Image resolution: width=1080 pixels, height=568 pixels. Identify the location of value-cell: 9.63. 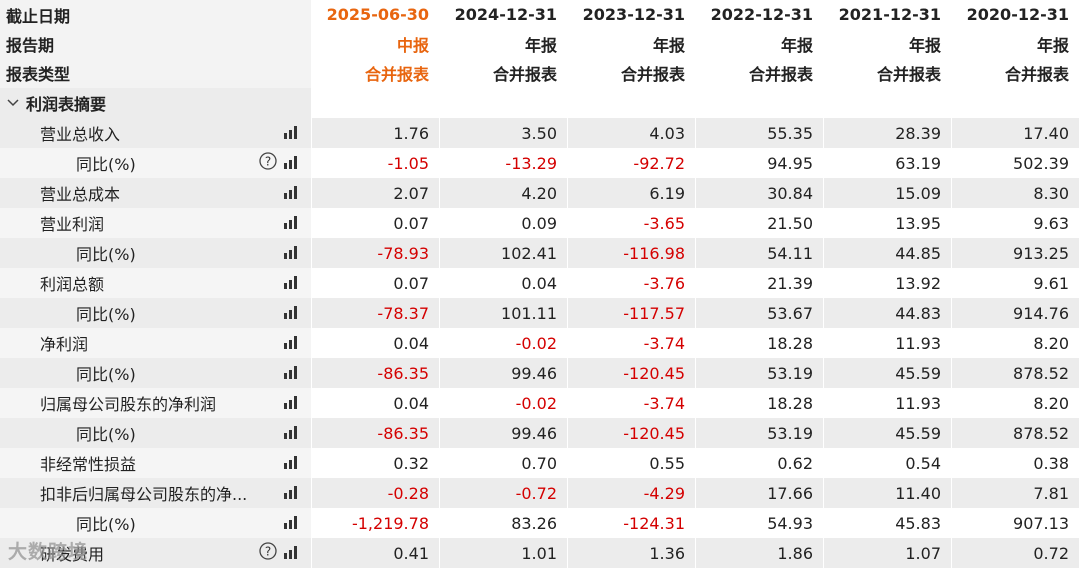
(1016, 223).